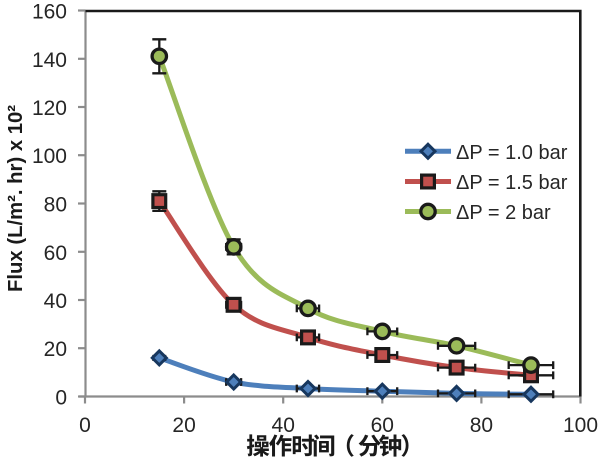 The width and height of the screenshot is (600, 467). Describe the element at coordinates (16, 198) in the screenshot. I see `svg-text: Flux (L/m². hr) x 10²` at that location.